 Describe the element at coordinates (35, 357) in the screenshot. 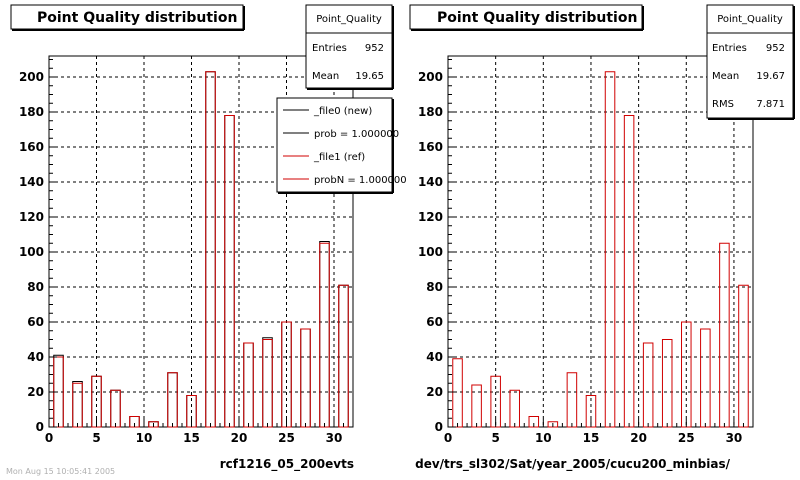

I see `left-ytick-label: 40` at that location.